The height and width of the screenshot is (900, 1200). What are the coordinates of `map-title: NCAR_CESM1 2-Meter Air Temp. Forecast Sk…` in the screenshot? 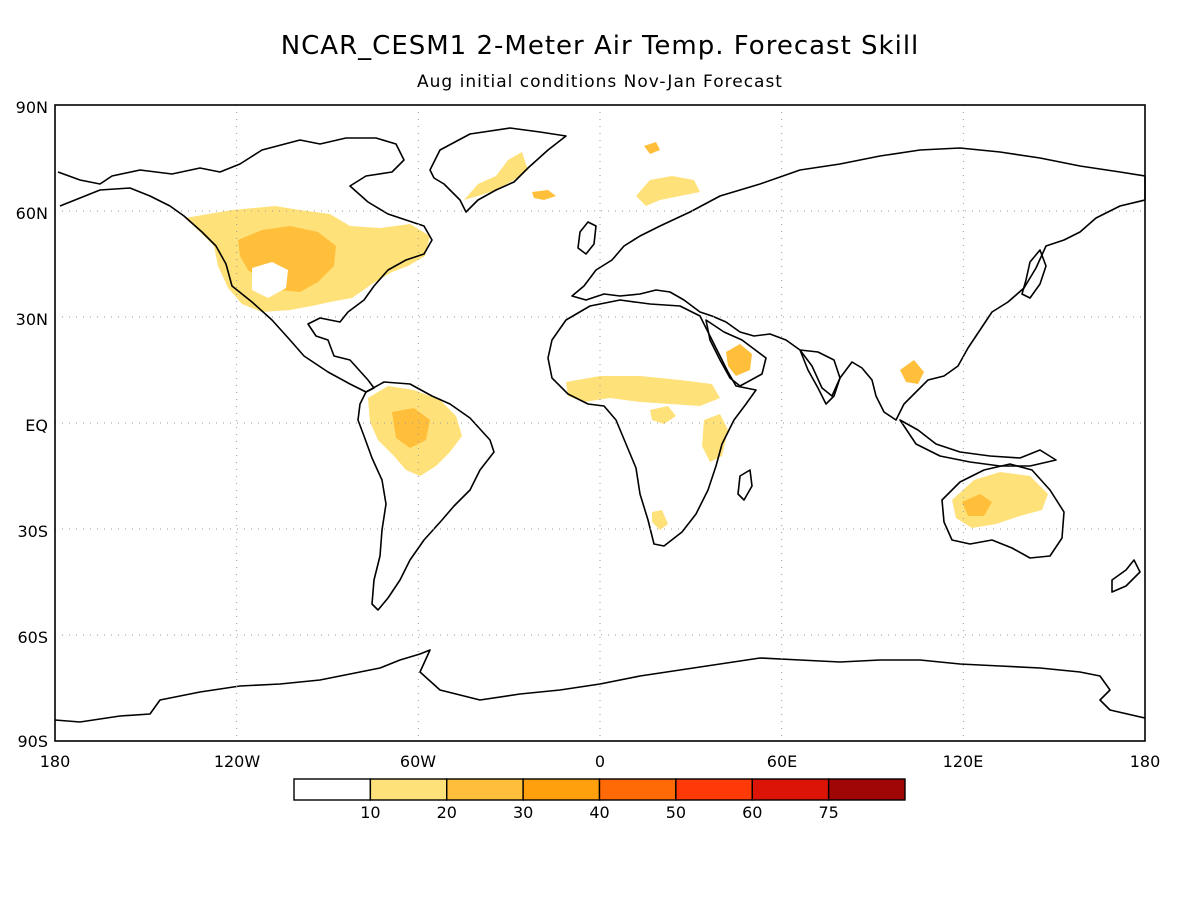 It's located at (600, 46).